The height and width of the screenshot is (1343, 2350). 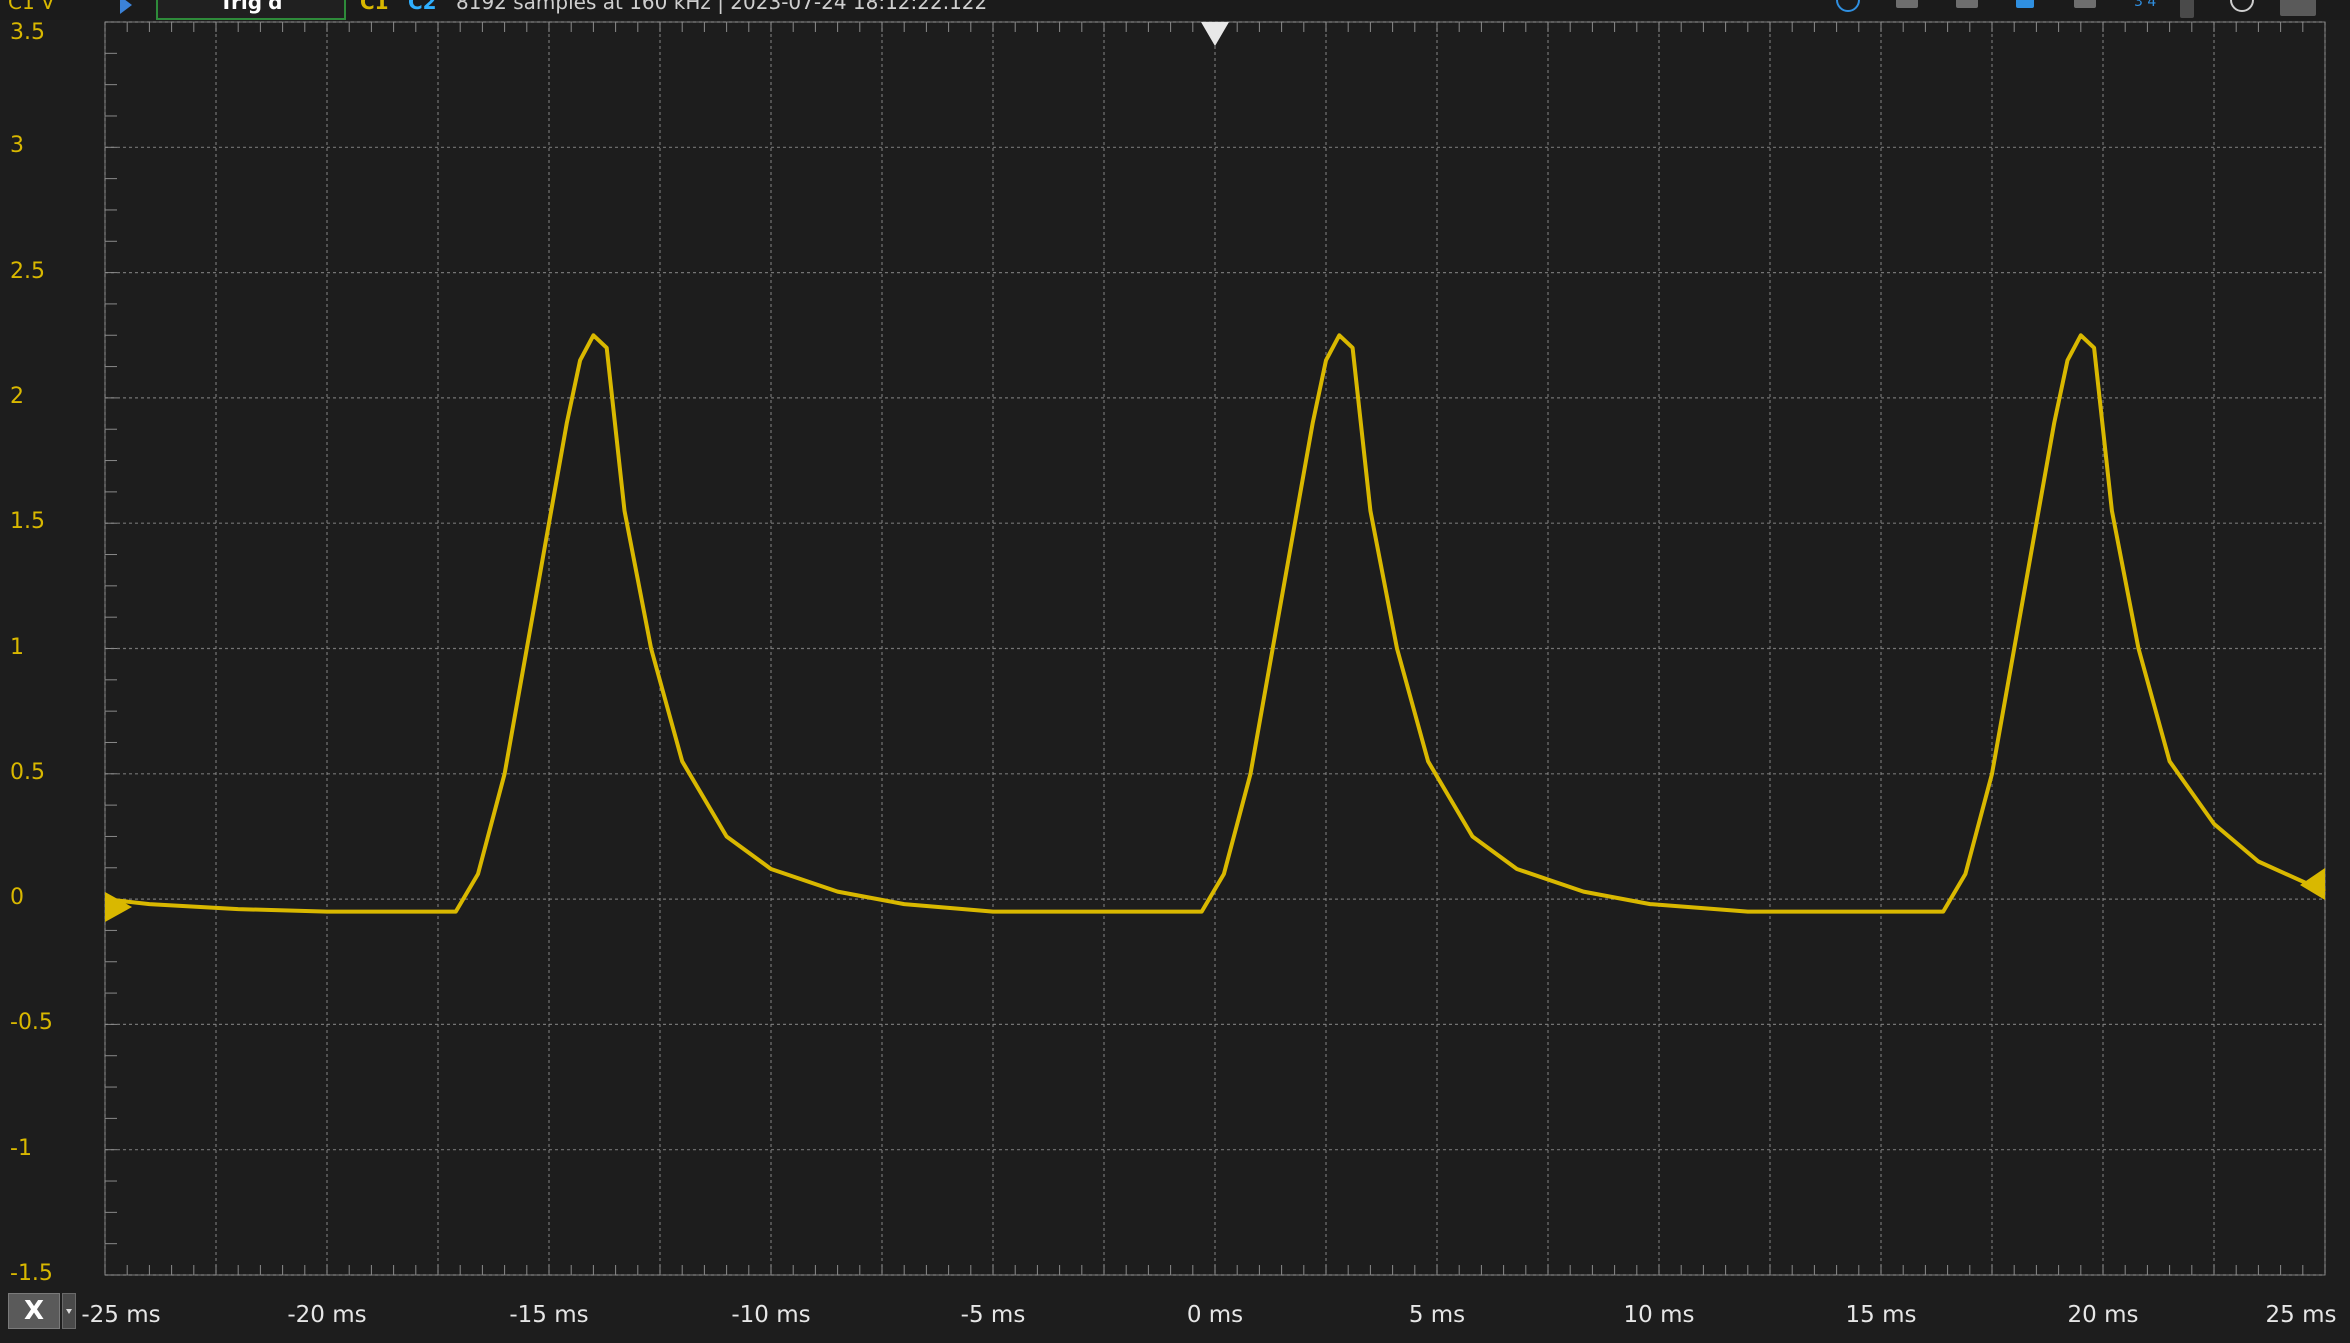 What do you see at coordinates (1967, 4) in the screenshot?
I see `align-tool-icon` at bounding box center [1967, 4].